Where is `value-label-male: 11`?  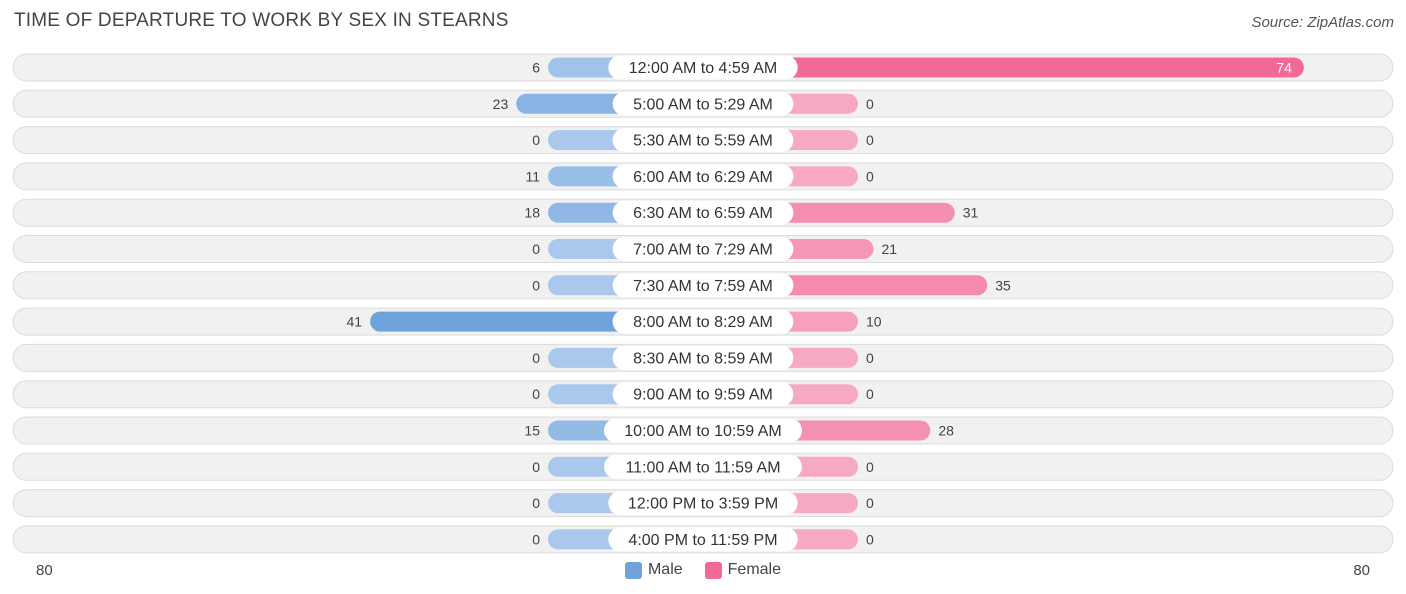
value-label-male: 11 is located at coordinates (532, 176).